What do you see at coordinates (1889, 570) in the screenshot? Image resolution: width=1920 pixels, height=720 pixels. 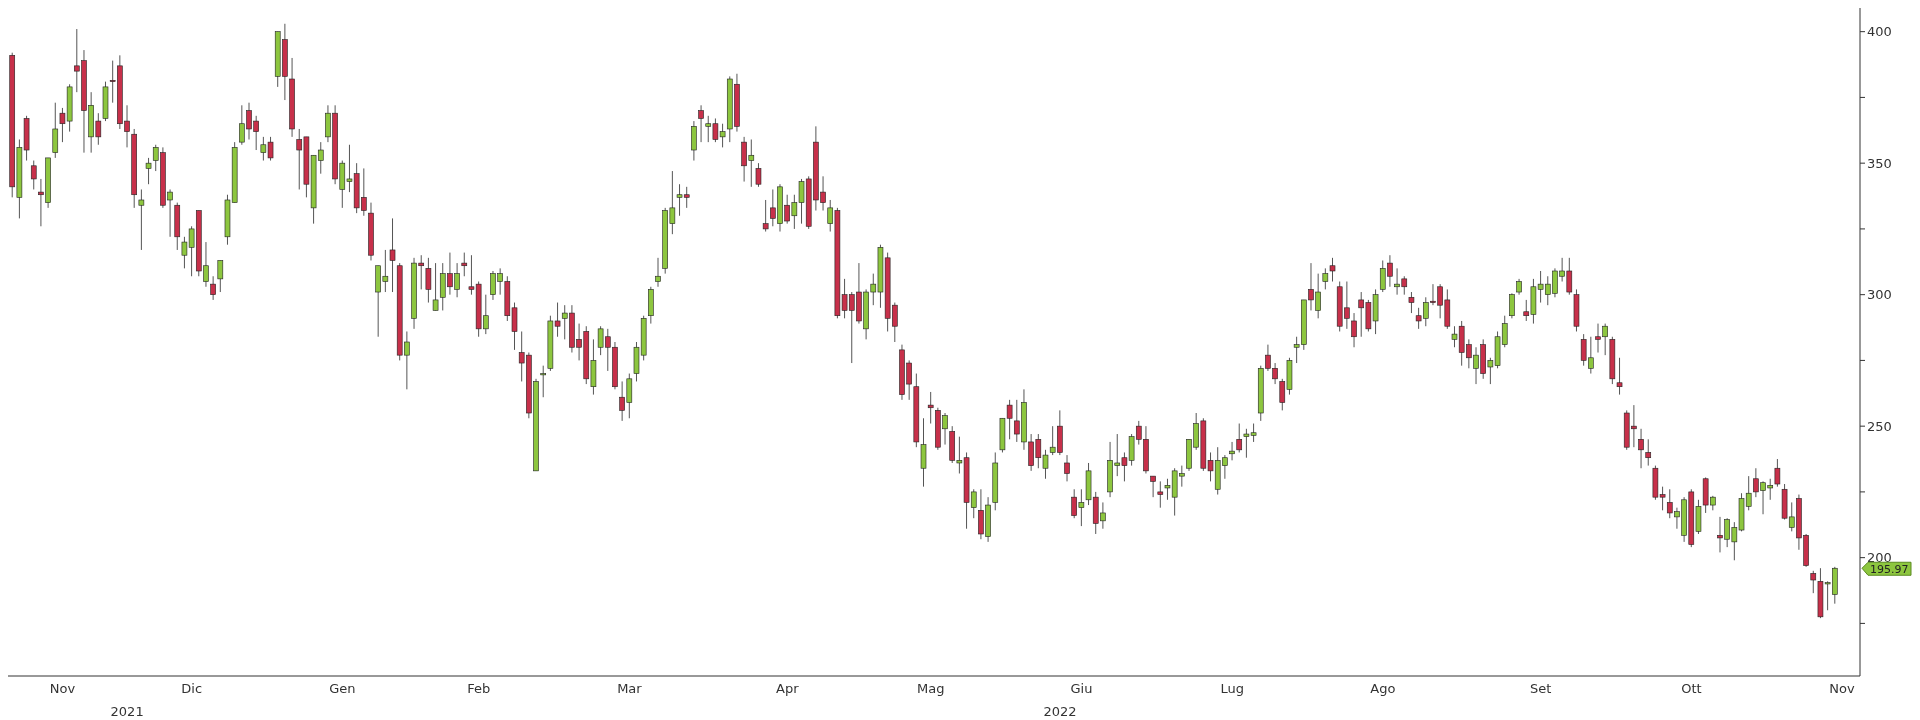 I see `text: 195.97` at bounding box center [1889, 570].